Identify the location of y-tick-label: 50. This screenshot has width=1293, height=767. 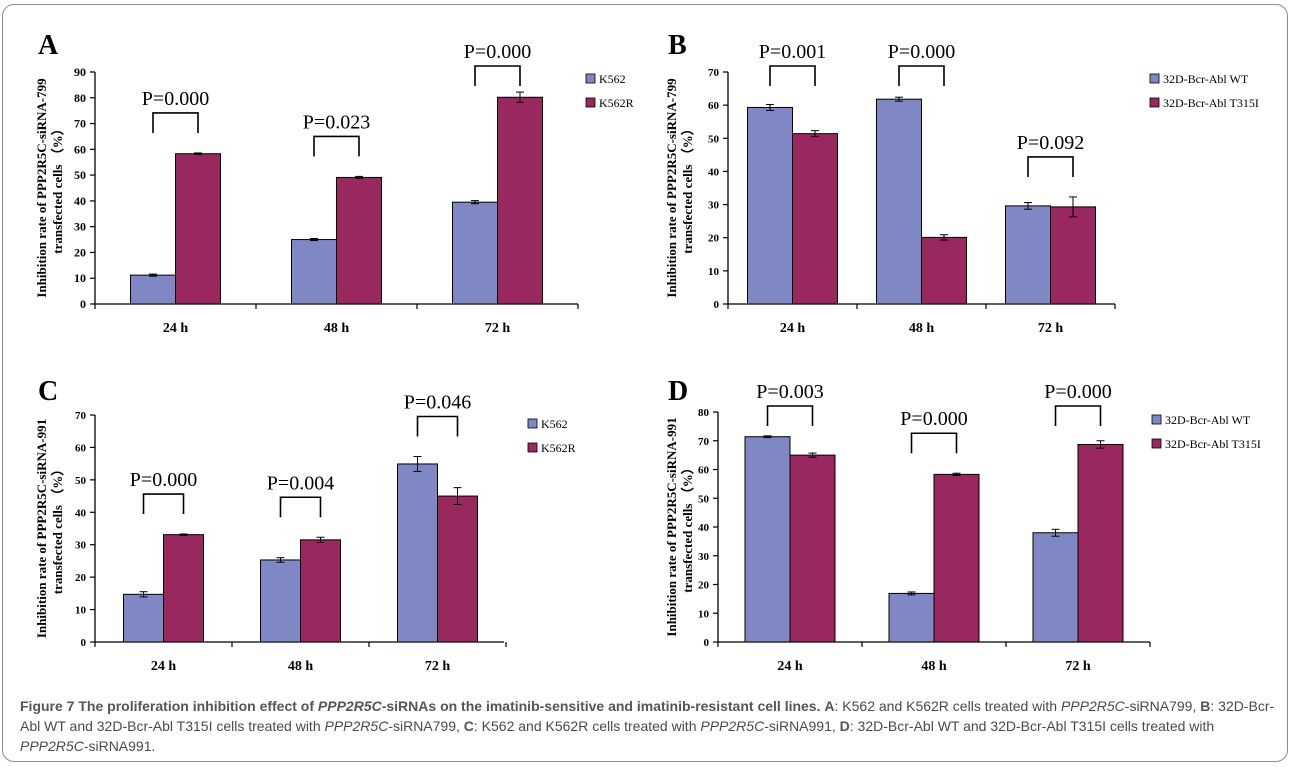
(704, 499).